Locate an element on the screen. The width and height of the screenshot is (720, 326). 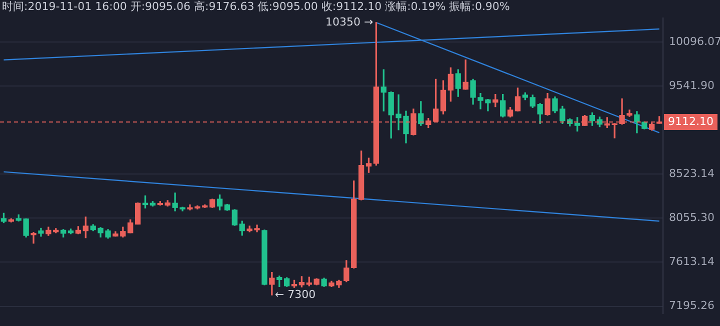
y-tick-label: 8055.30 is located at coordinates (691, 217).